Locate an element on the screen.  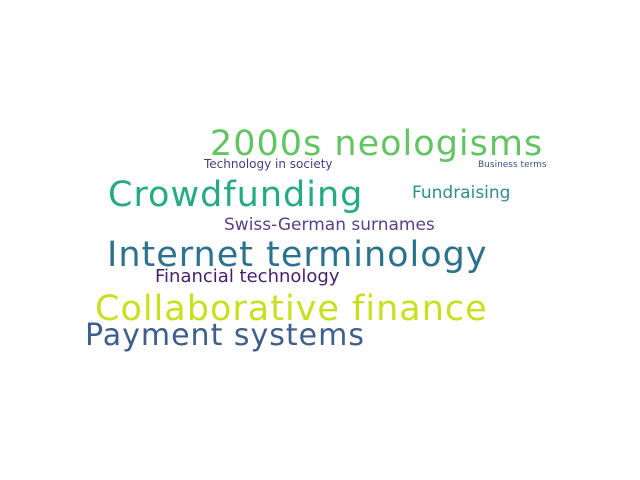
word-internet-terminology: Internet terminology is located at coordinates (297, 255).